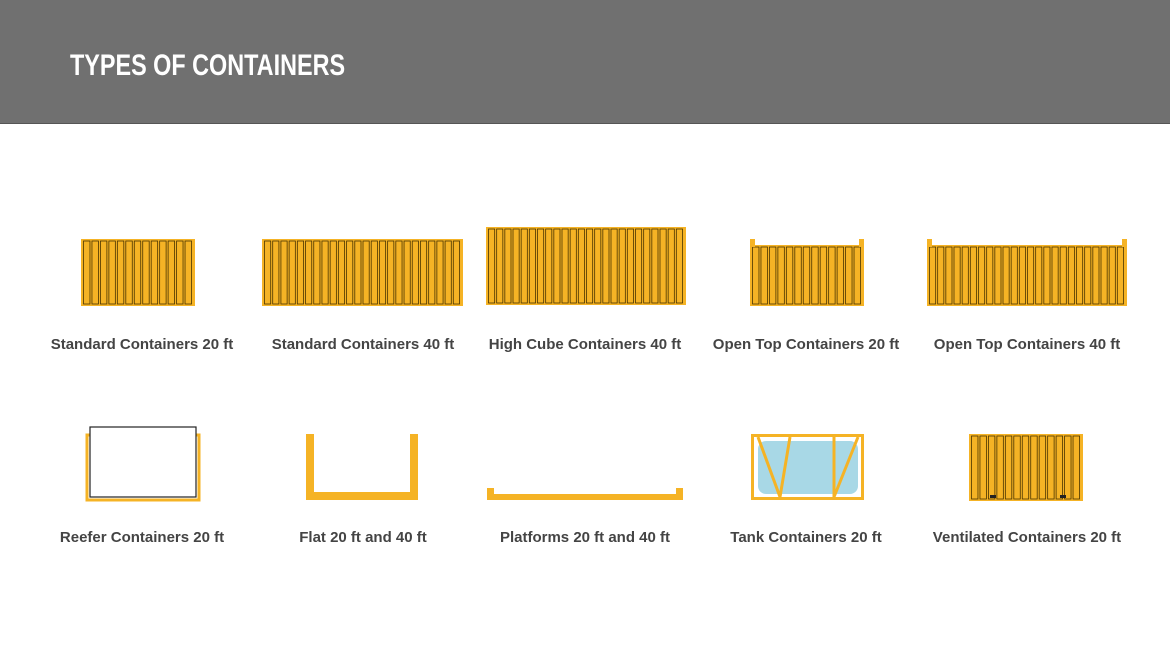 The width and height of the screenshot is (1170, 658). Describe the element at coordinates (363, 537) in the screenshot. I see `container-label: Flat 20 ft and 40 ft` at that location.